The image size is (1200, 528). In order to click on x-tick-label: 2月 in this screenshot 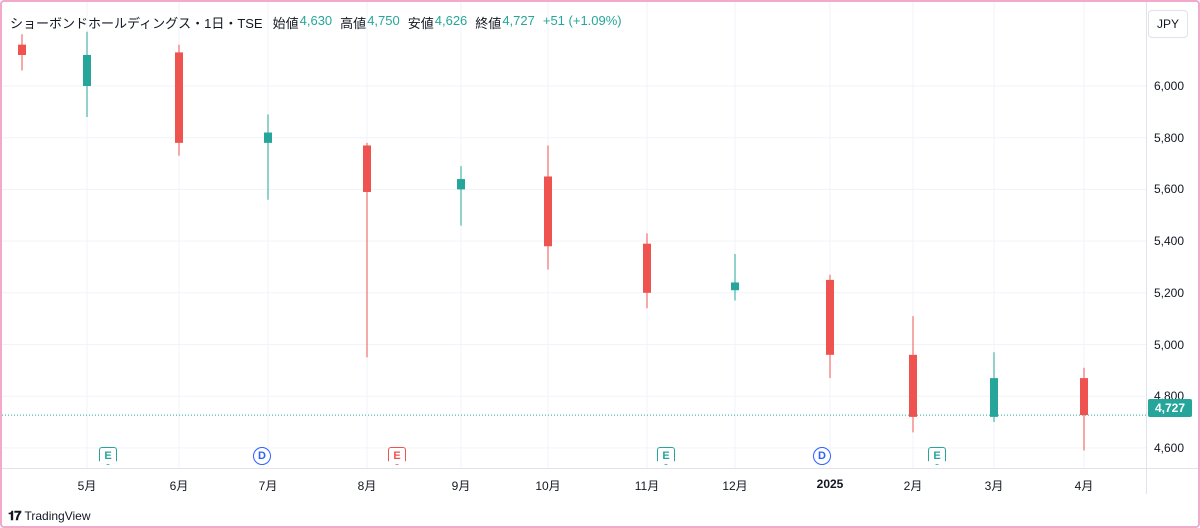, I will do `click(913, 486)`.